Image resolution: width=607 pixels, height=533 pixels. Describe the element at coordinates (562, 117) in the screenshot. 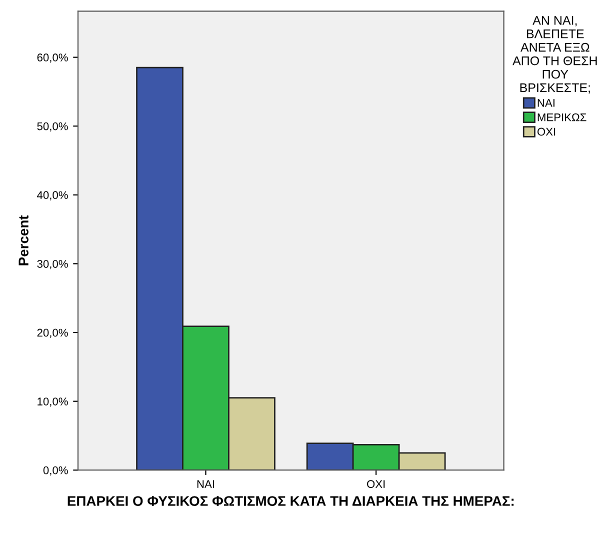

I see `legend-label: ΜΕΡΙΚΩΣ` at that location.